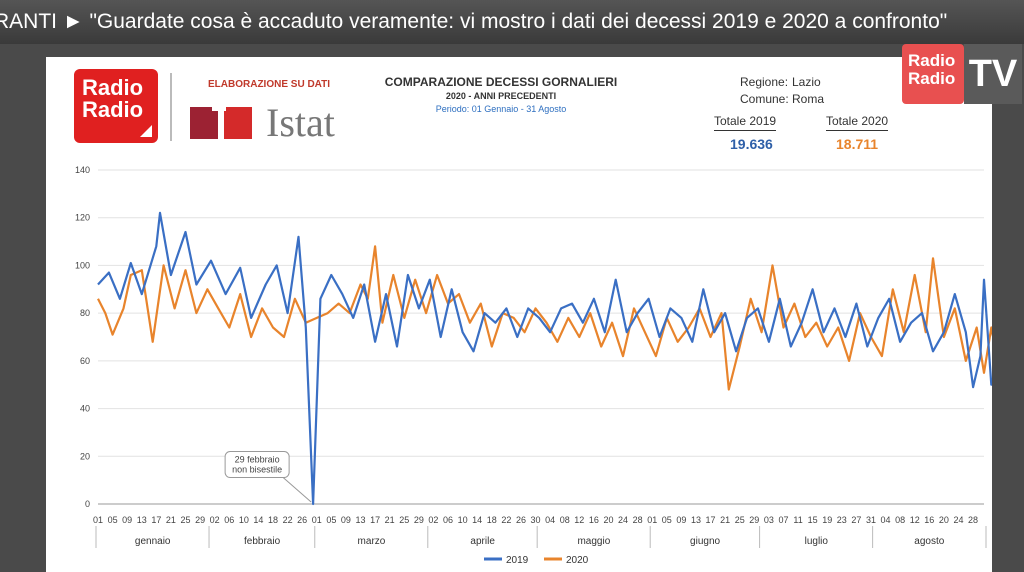 The image size is (1024, 572). I want to click on radio-radio-tv-logo: Radio Radio TV, so click(962, 74).